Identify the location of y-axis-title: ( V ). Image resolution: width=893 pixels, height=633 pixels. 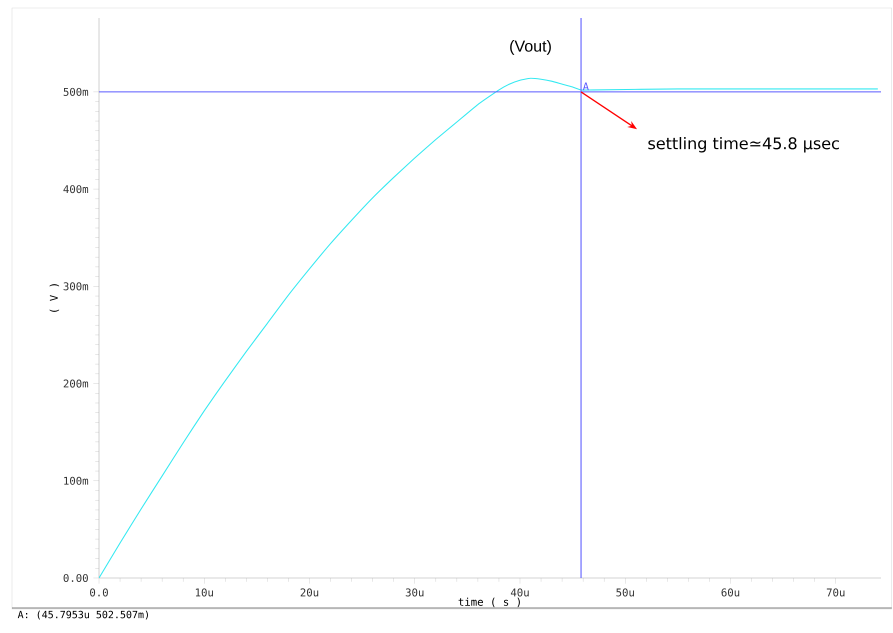
(55, 298).